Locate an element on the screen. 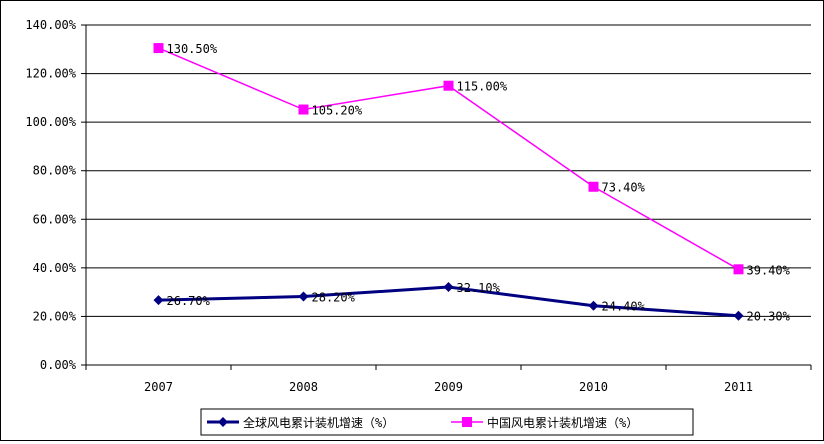 Image resolution: width=824 pixels, height=444 pixels. y-tick-label: 40.00% is located at coordinates (55, 268).